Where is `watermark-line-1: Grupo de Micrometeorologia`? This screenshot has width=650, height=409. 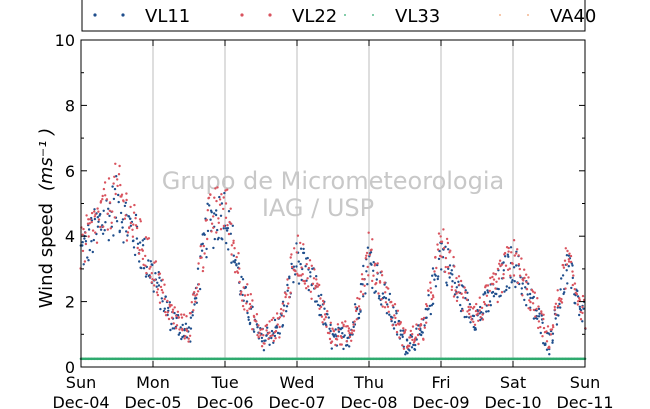 watermark-line-1: Grupo de Micrometeorologia is located at coordinates (333, 181).